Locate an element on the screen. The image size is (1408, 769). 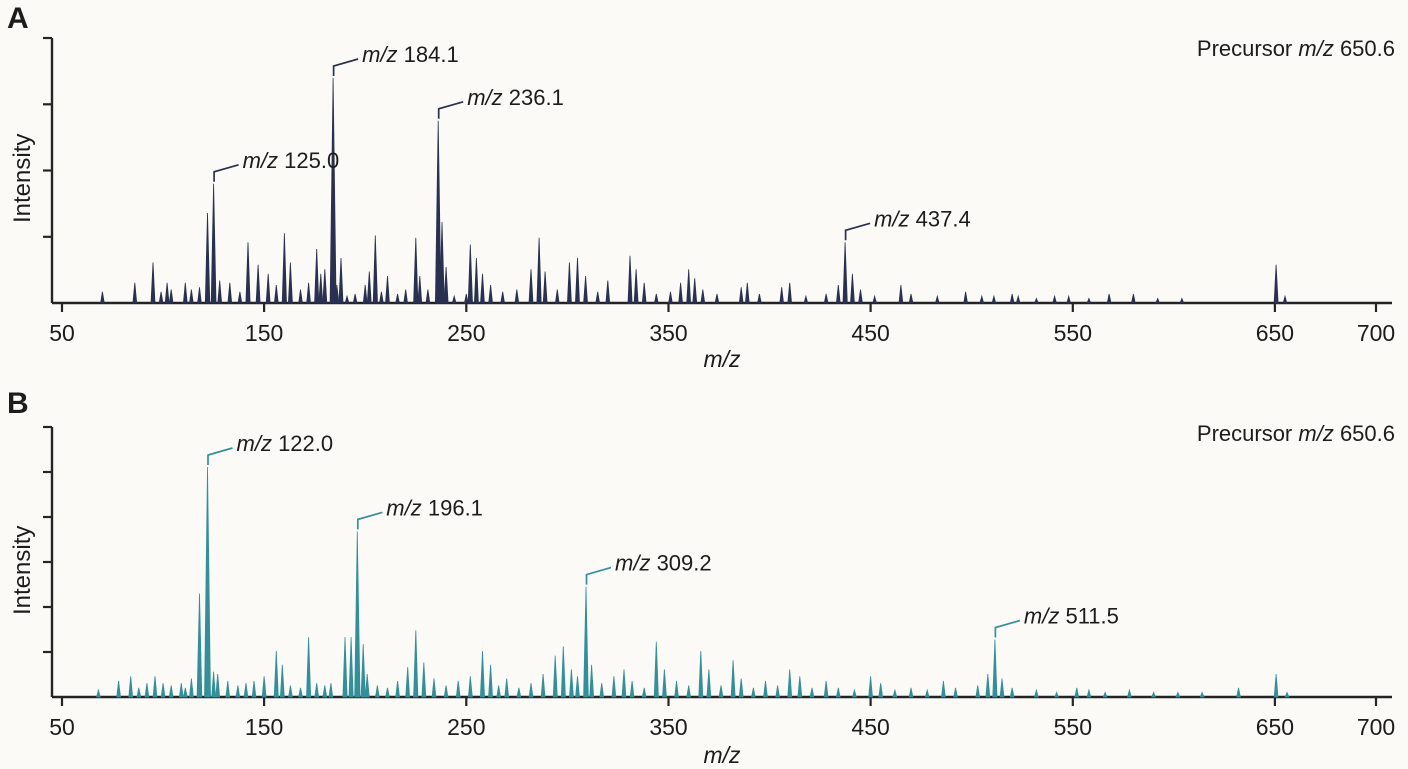
panel-b-label: B is located at coordinates (18, 403).